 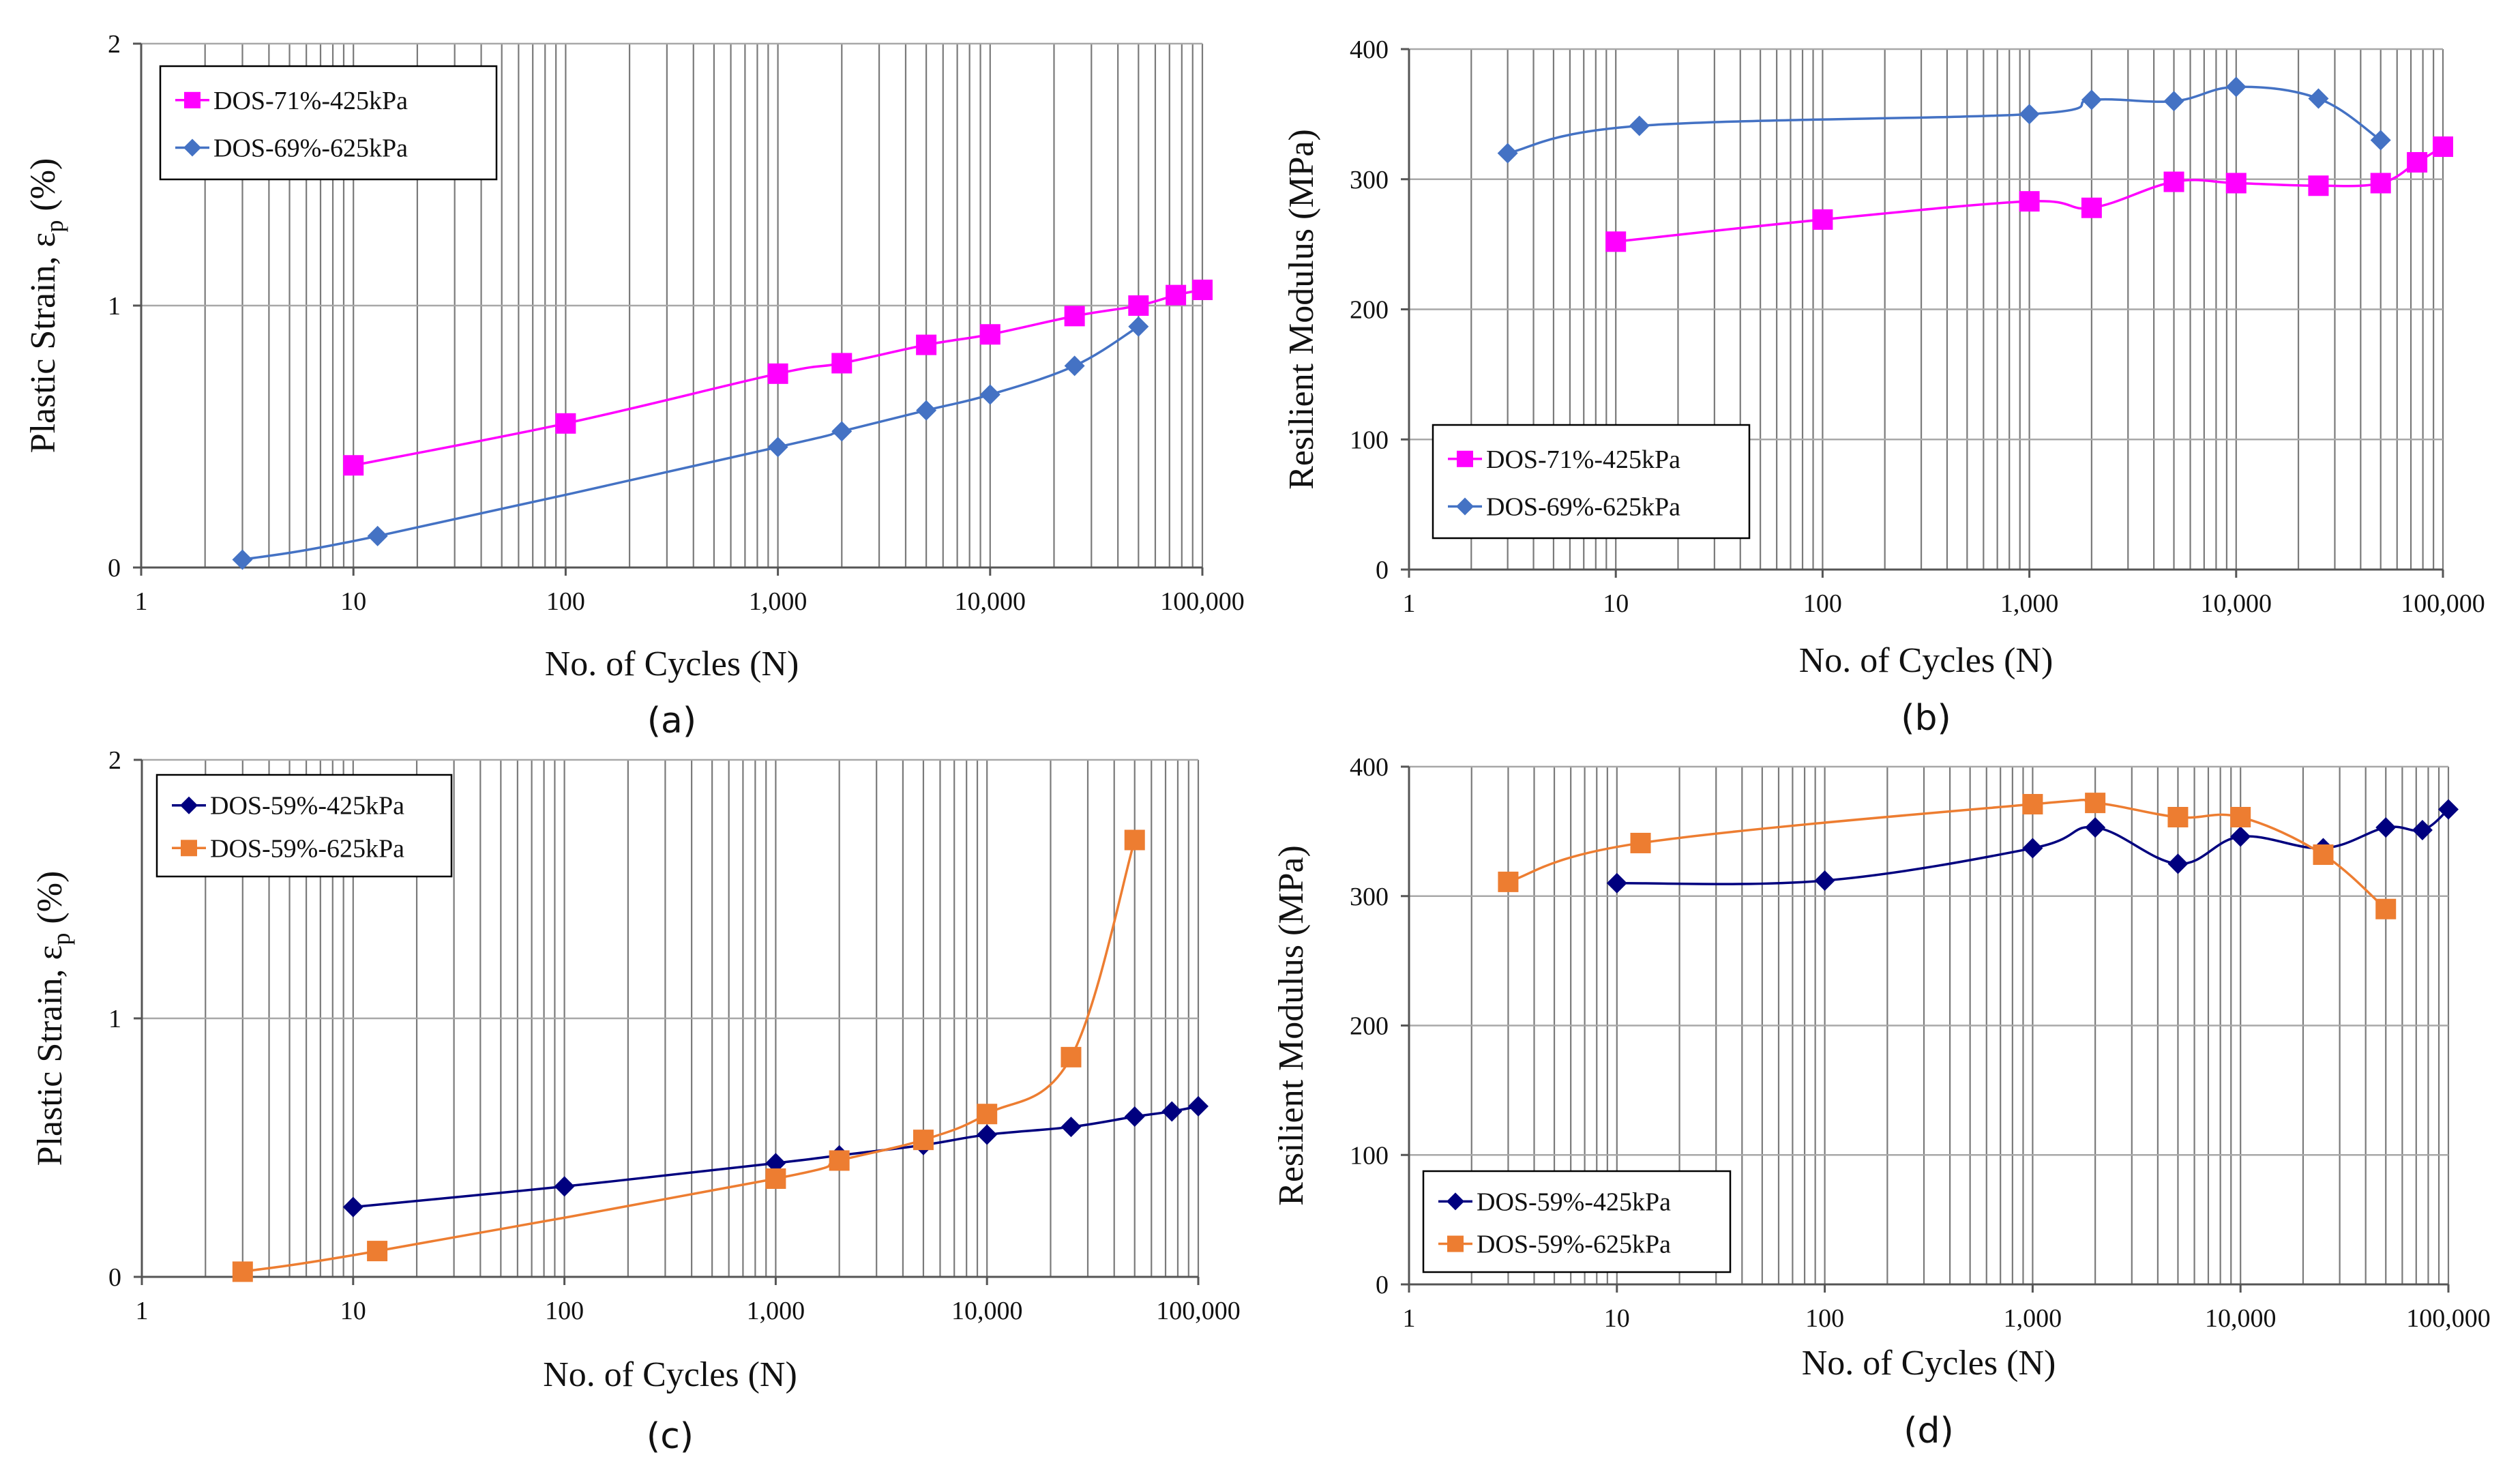 What do you see at coordinates (288, 848) in the screenshot?
I see `panel-c-legend-entry-2: DOS-59%-625kPa` at bounding box center [288, 848].